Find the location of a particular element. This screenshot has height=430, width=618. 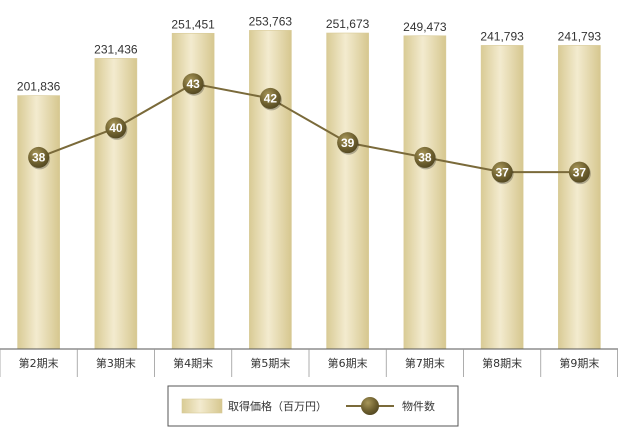

legend-bar-swatch is located at coordinates (202, 406).